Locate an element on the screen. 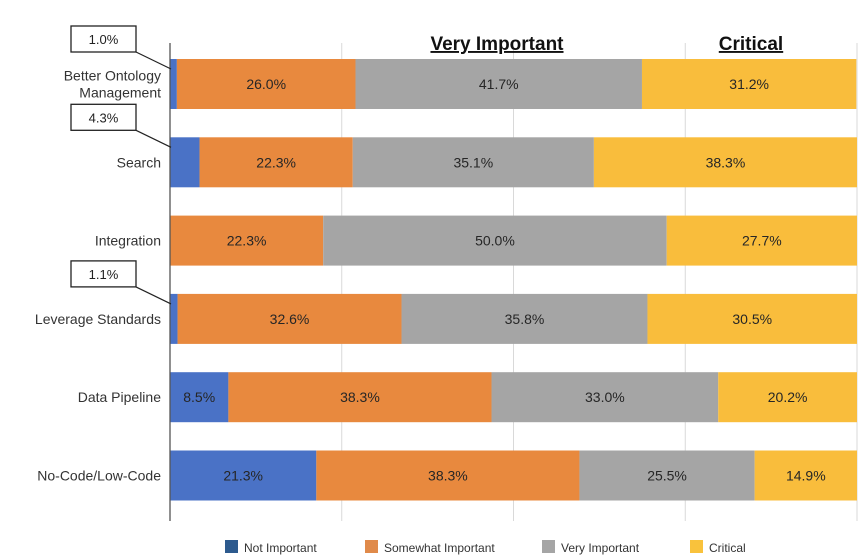  callout-label: 1.0% is located at coordinates (104, 39).